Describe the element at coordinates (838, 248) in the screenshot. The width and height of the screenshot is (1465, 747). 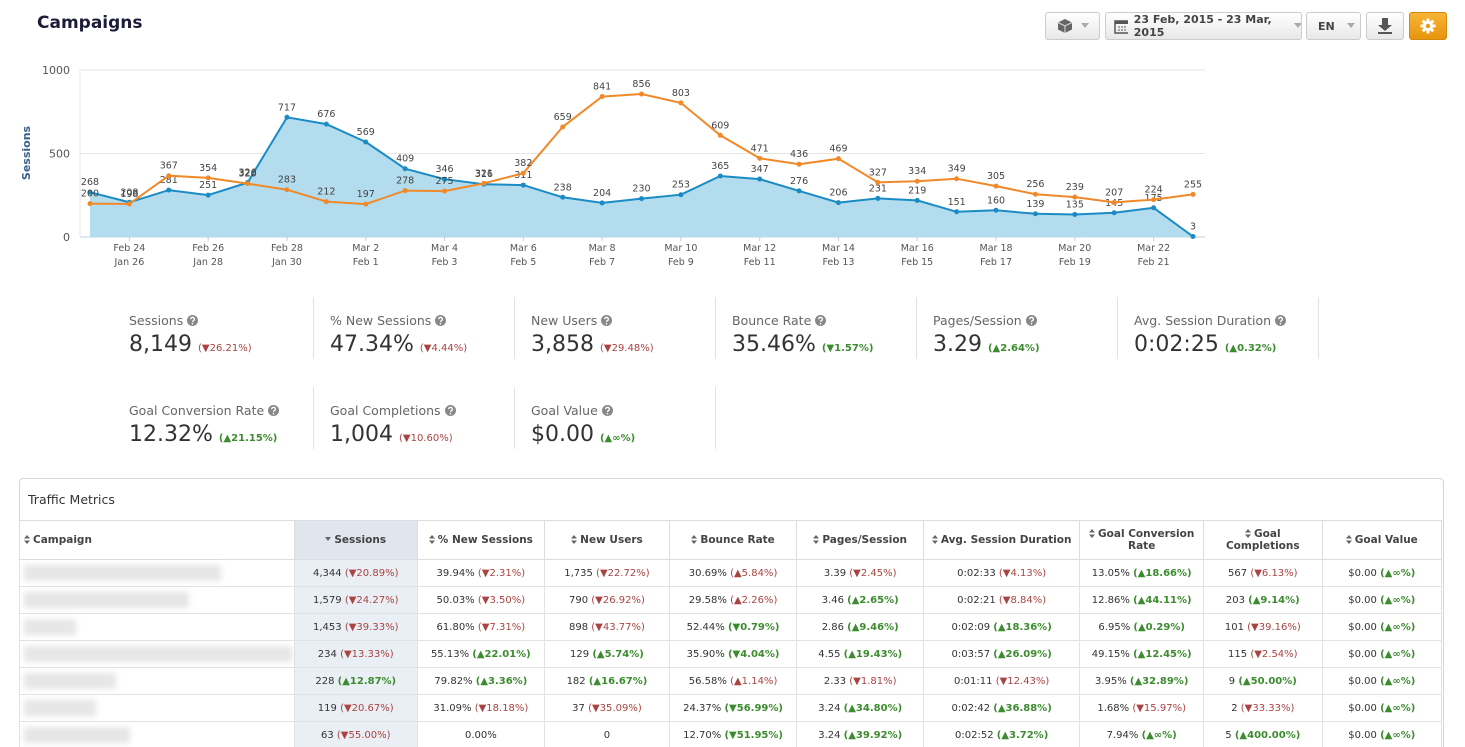
I see `x-tick-label: Mar 14` at that location.